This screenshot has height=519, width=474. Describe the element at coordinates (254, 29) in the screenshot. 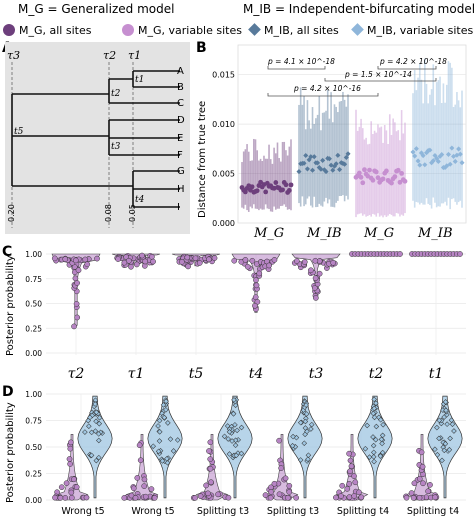

I see `legend-mib-all-marker` at that location.